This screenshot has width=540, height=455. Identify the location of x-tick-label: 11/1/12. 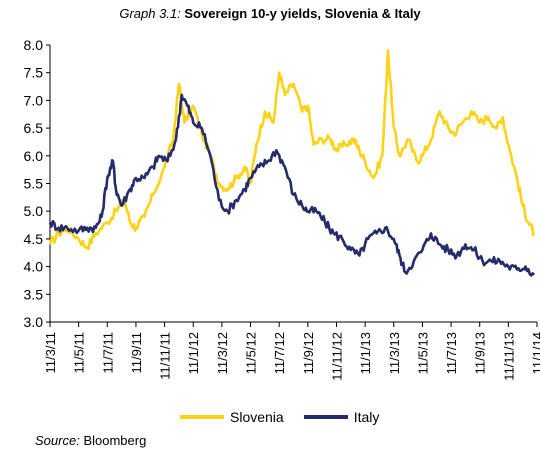
(193, 353).